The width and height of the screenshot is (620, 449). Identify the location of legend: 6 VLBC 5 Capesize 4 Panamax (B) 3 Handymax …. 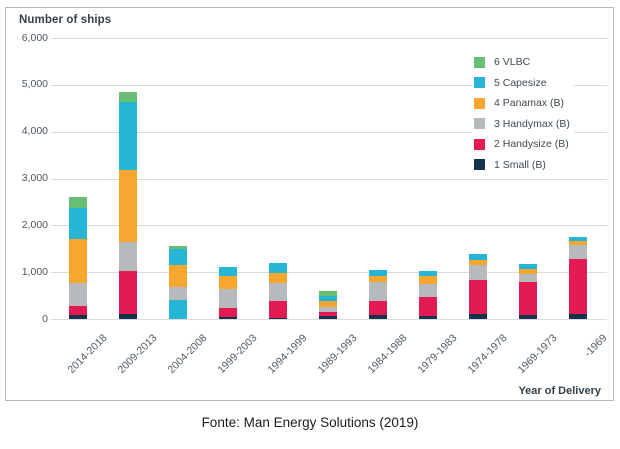
(523, 113).